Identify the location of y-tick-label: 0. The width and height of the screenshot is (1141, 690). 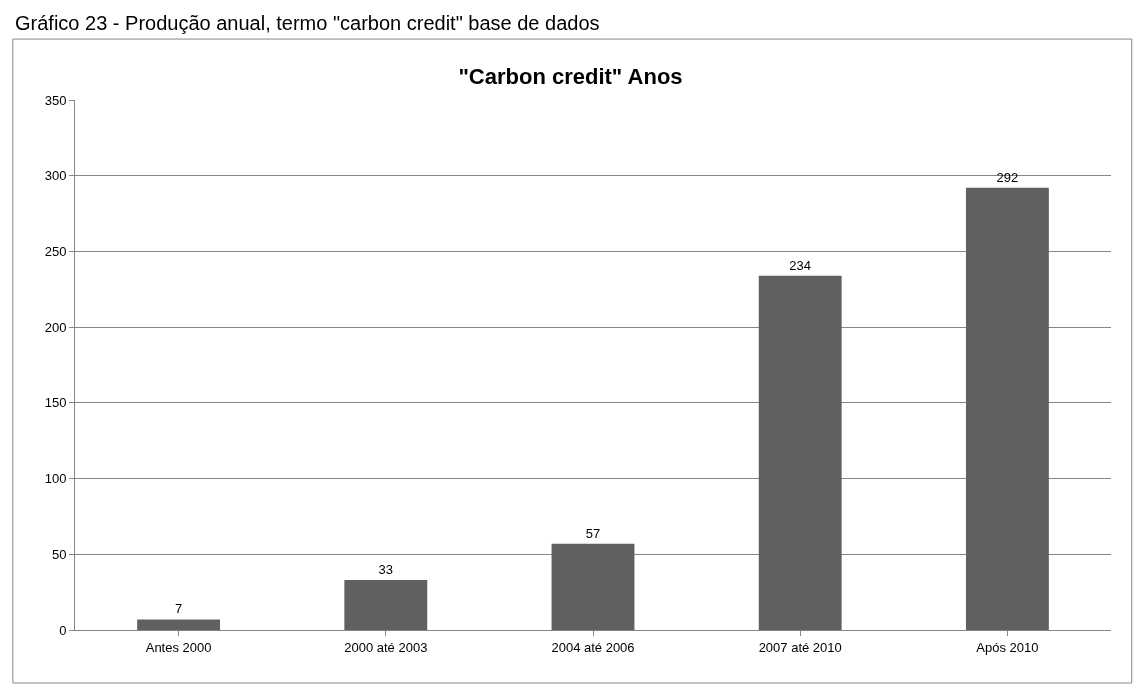
(63, 630).